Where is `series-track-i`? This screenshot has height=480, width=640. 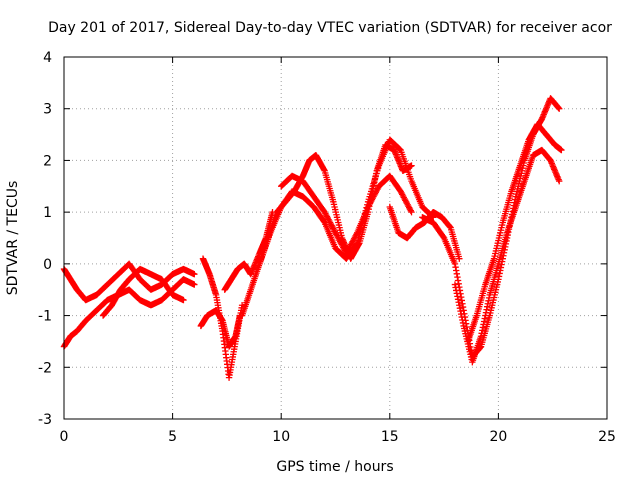 series-track-i is located at coordinates (346, 214).